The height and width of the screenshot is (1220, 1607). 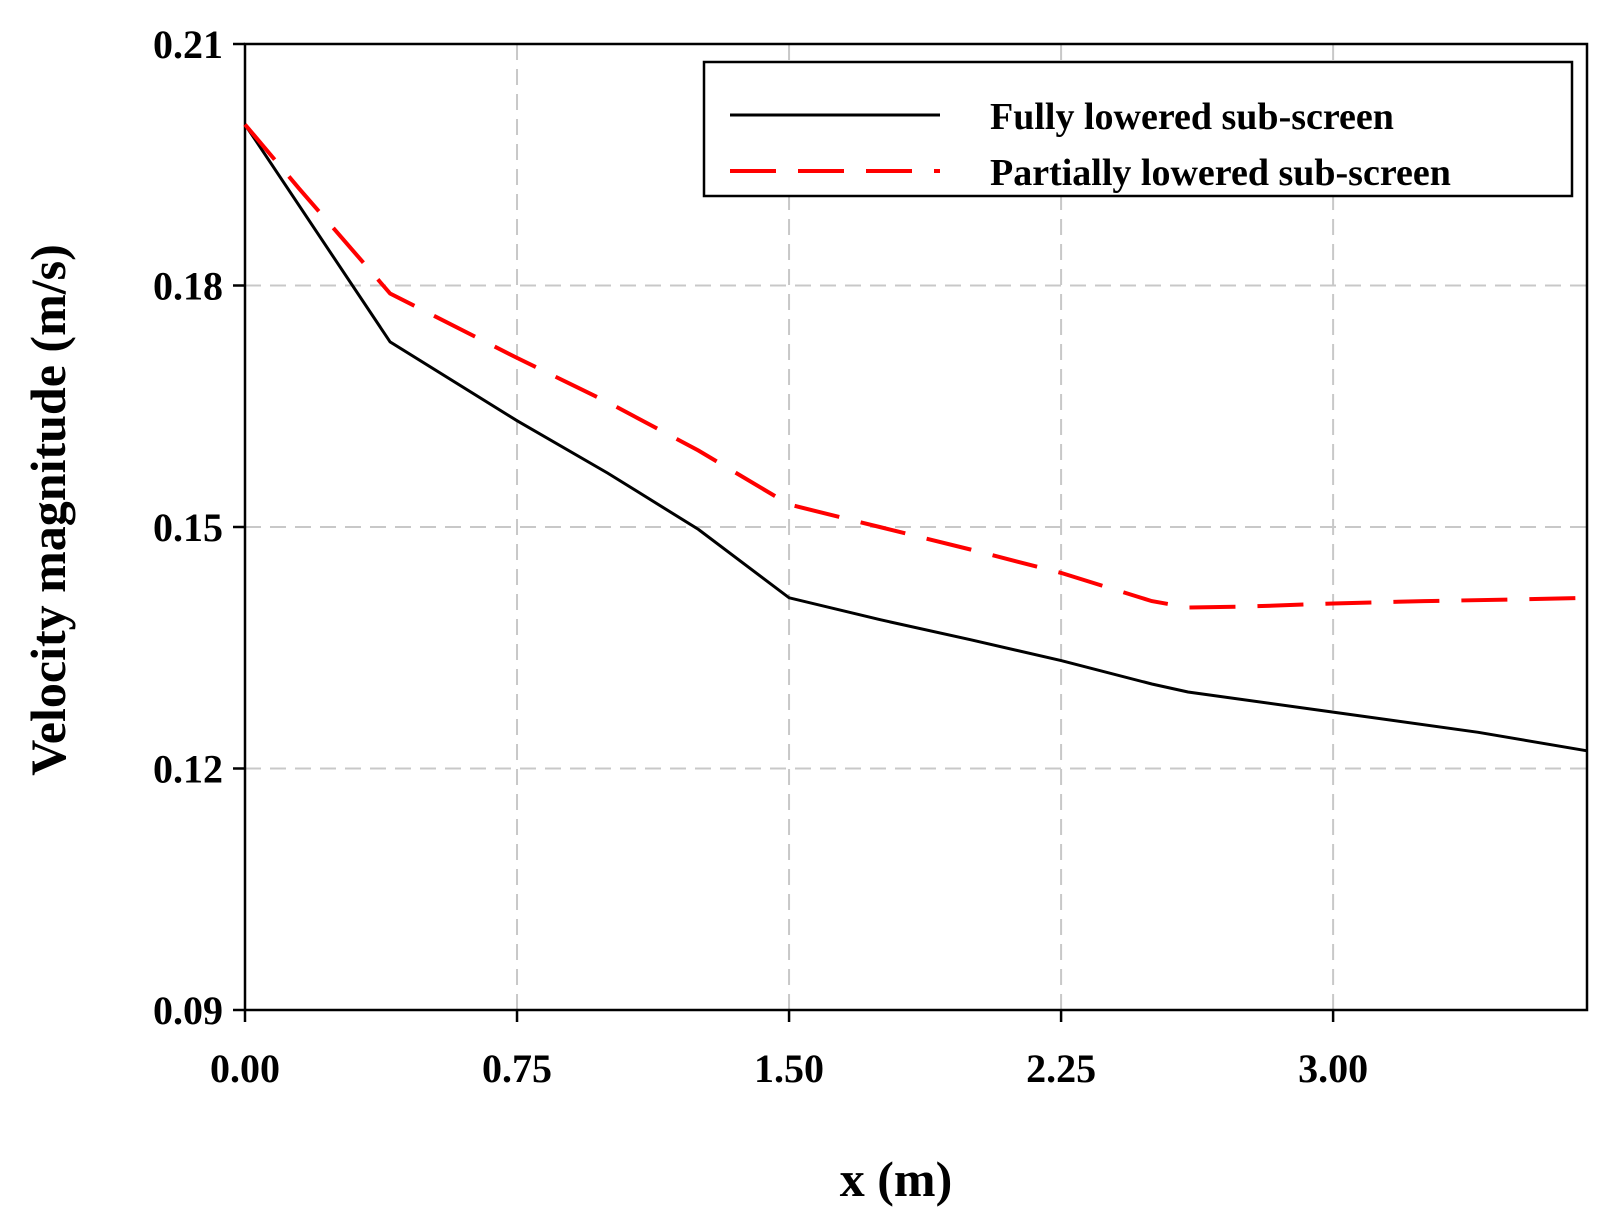 What do you see at coordinates (1220, 173) in the screenshot?
I see `legend-label-partially-lowered: Partially lowered sub-screen` at bounding box center [1220, 173].